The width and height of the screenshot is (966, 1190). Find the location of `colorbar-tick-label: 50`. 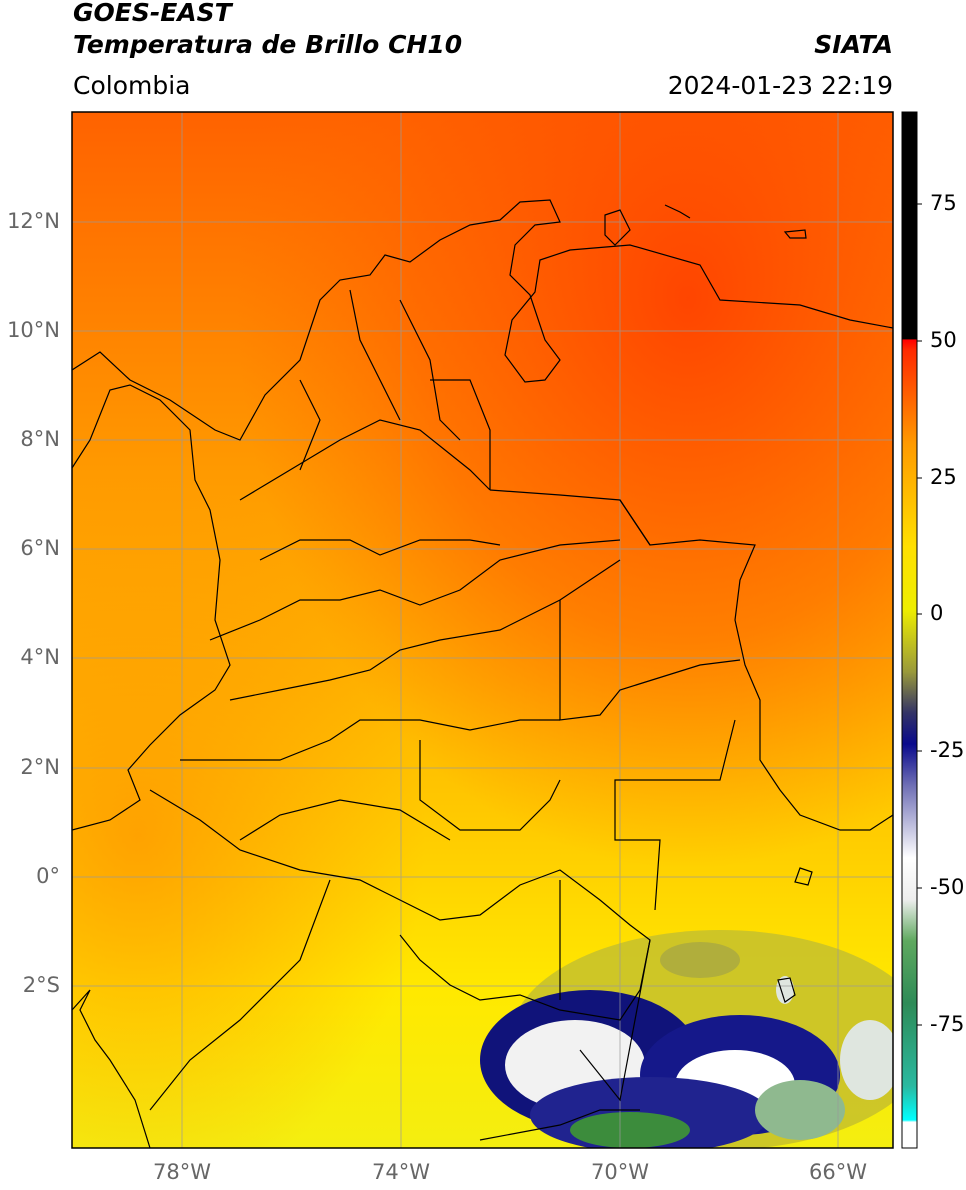

colorbar-tick-label: 50 is located at coordinates (943, 340).